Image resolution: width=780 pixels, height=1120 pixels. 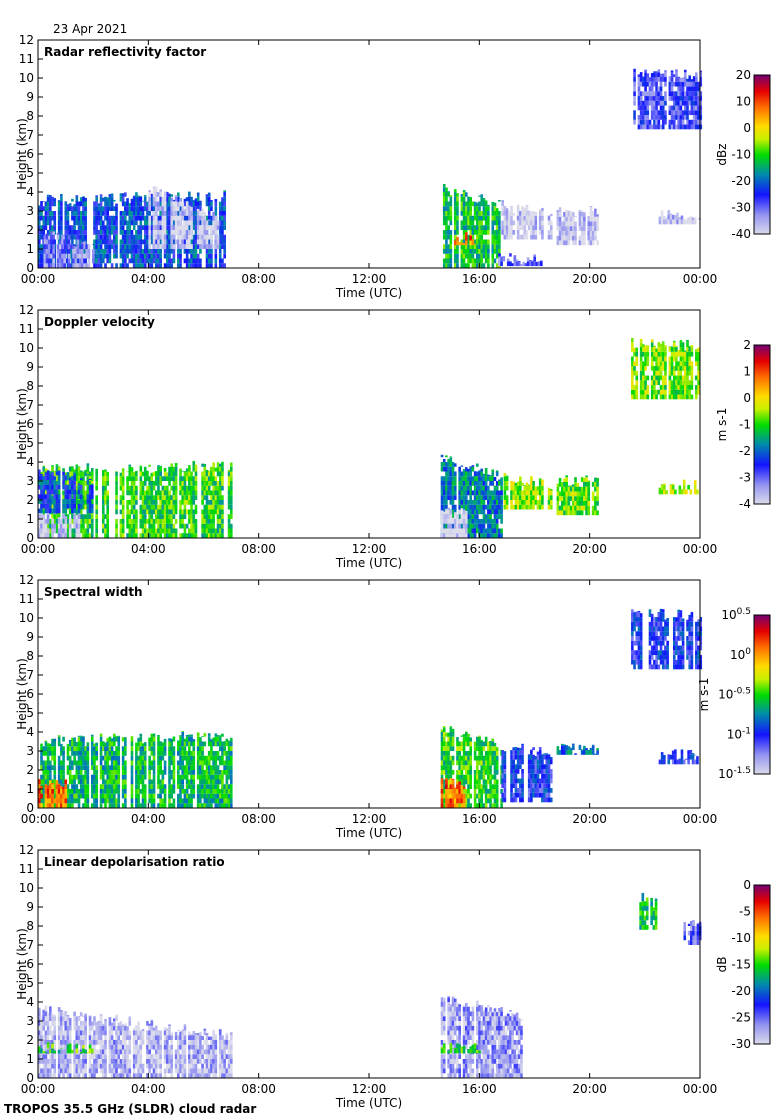 What do you see at coordinates (258, 279) in the screenshot?
I see `x-tick-label: 08:00` at bounding box center [258, 279].